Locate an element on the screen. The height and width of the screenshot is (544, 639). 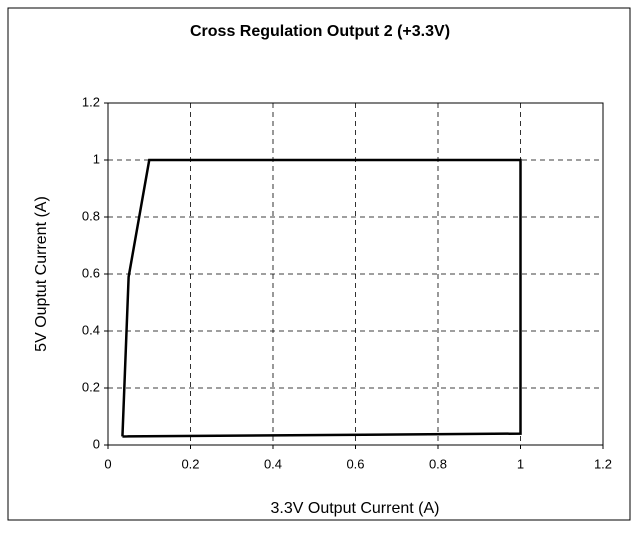
x-tick-label: 0.2 is located at coordinates (190, 463).